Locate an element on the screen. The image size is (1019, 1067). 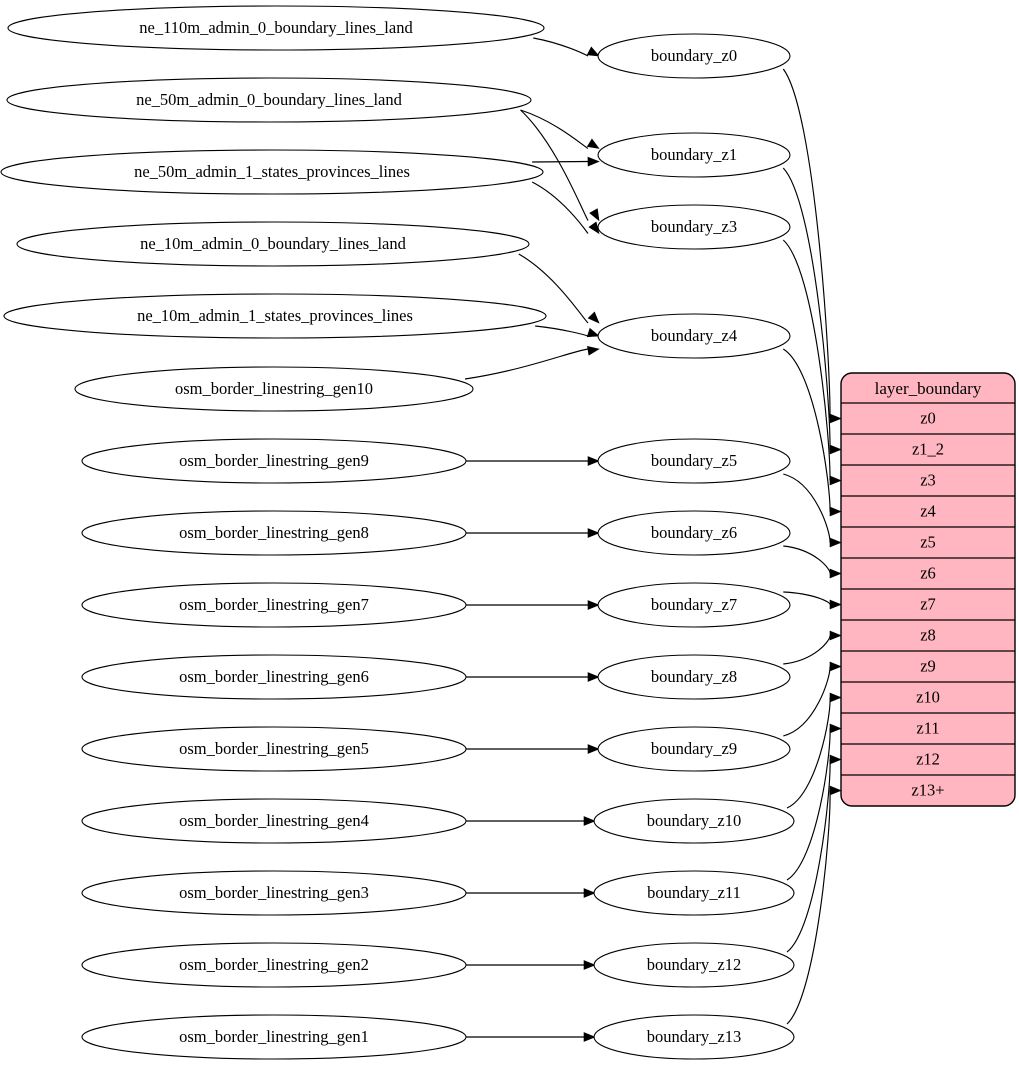
node-label: osm_border_linestring_gen9 is located at coordinates (274, 460).